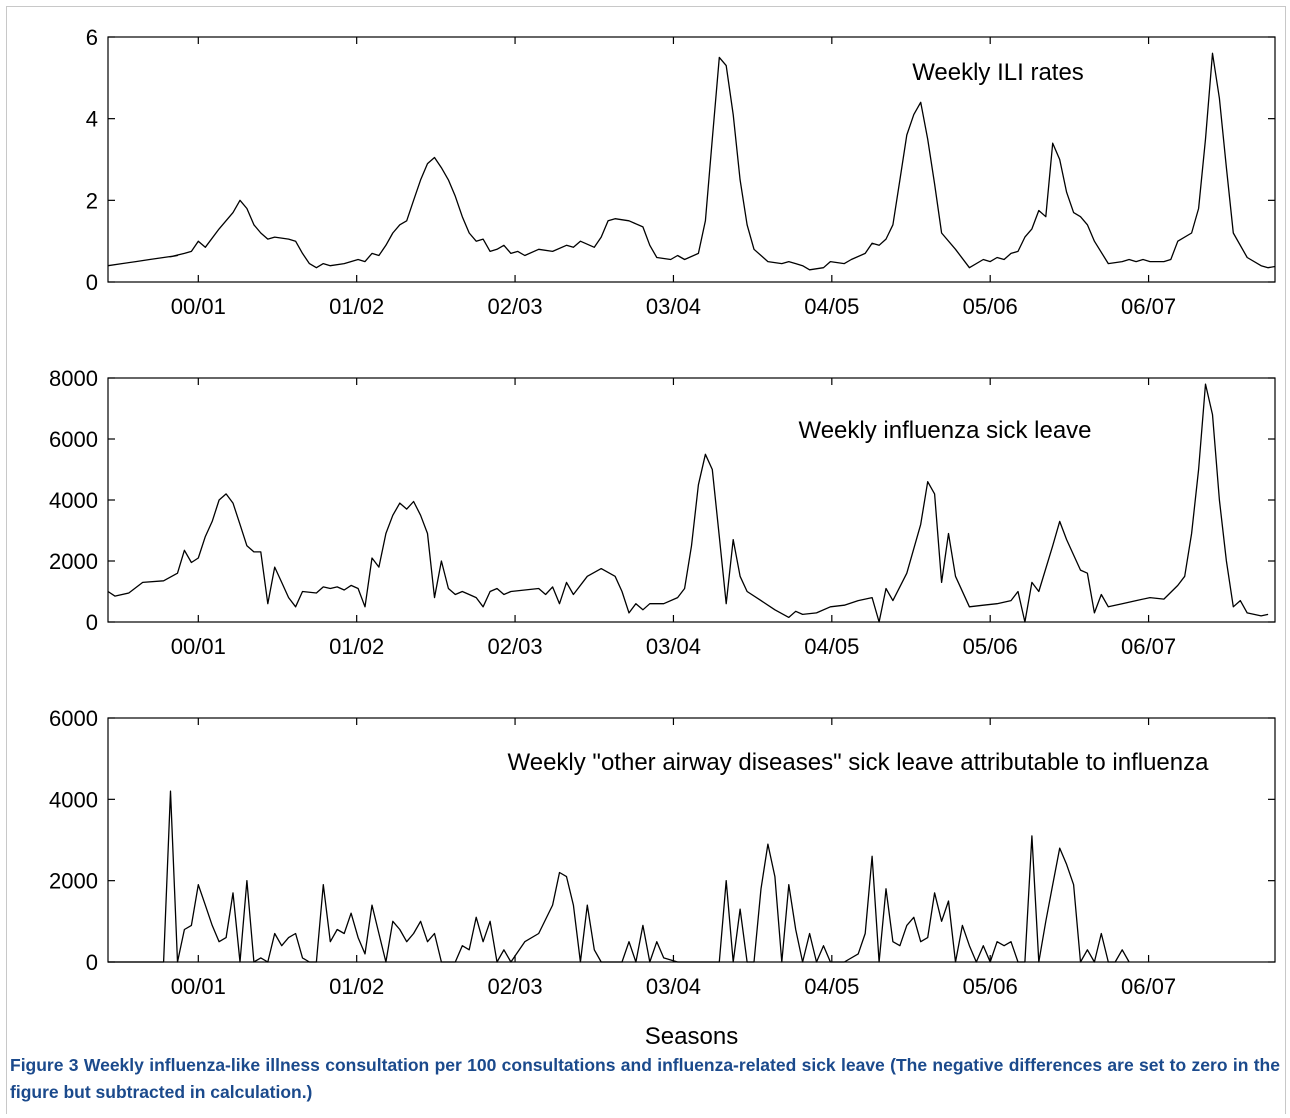 Image resolution: width=1290 pixels, height=1118 pixels. I want to click on y-tick-label: 8000, so click(73, 378).